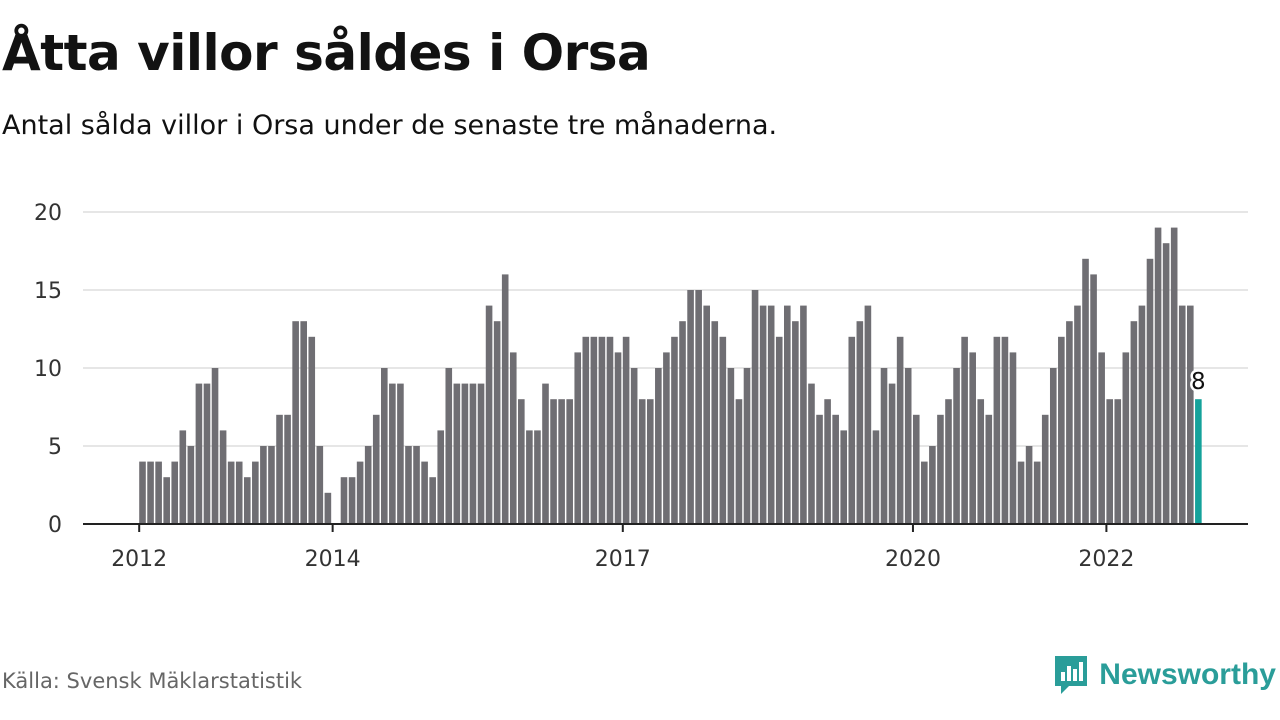  Describe the element at coordinates (623, 559) in the screenshot. I see `x-tick-label: 2017` at that location.